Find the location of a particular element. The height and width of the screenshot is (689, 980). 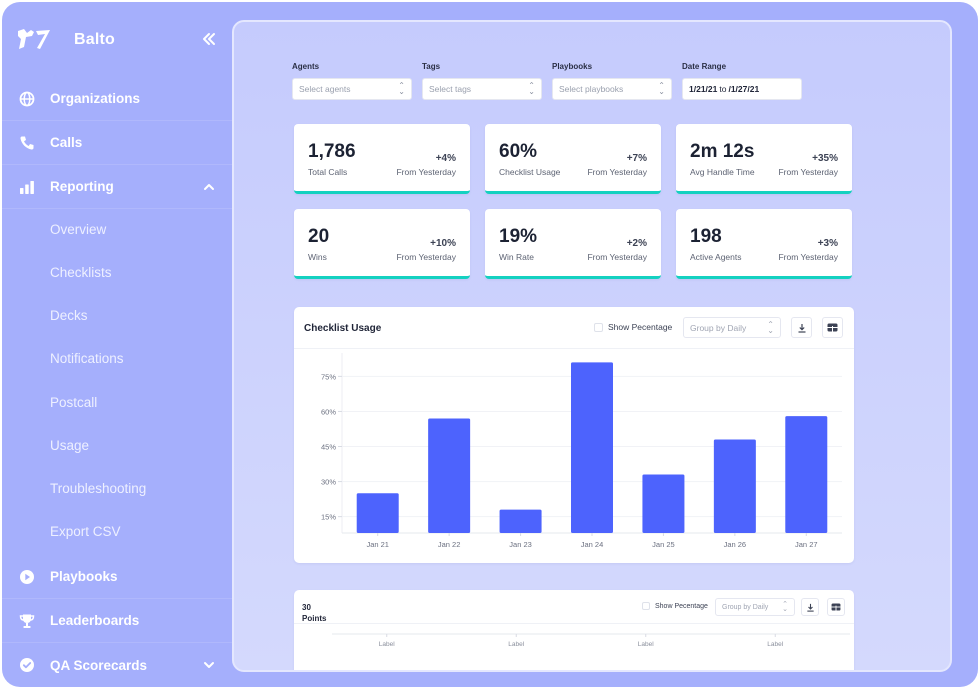

y-tick-label: 75% is located at coordinates (328, 376).